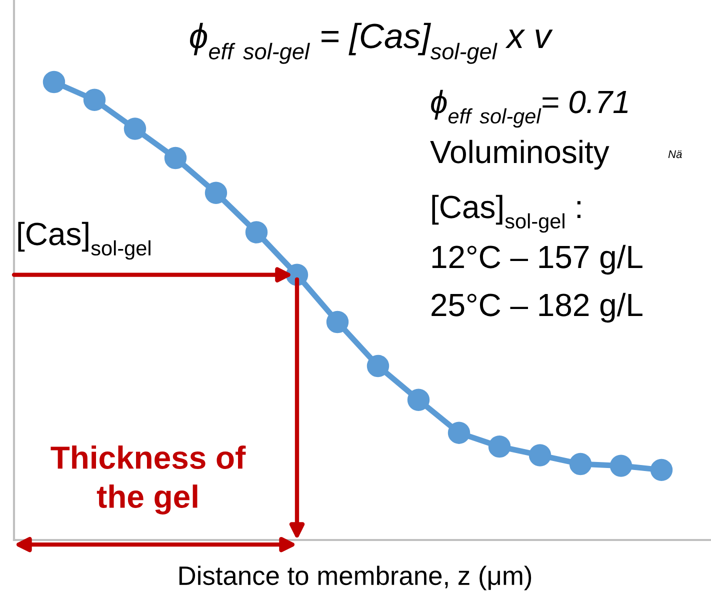 Image resolution: width=711 pixels, height=598 pixels. What do you see at coordinates (537, 307) in the screenshot?
I see `annotation: 25°C – 182 g/L` at bounding box center [537, 307].